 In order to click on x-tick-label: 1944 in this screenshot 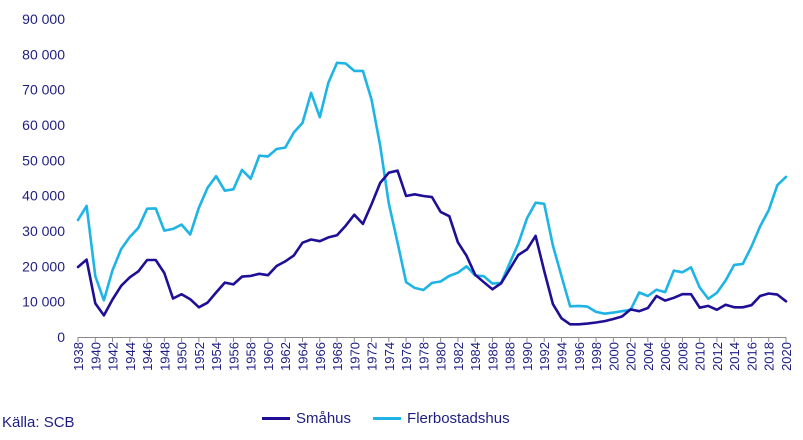, I will do `click(130, 356)`.